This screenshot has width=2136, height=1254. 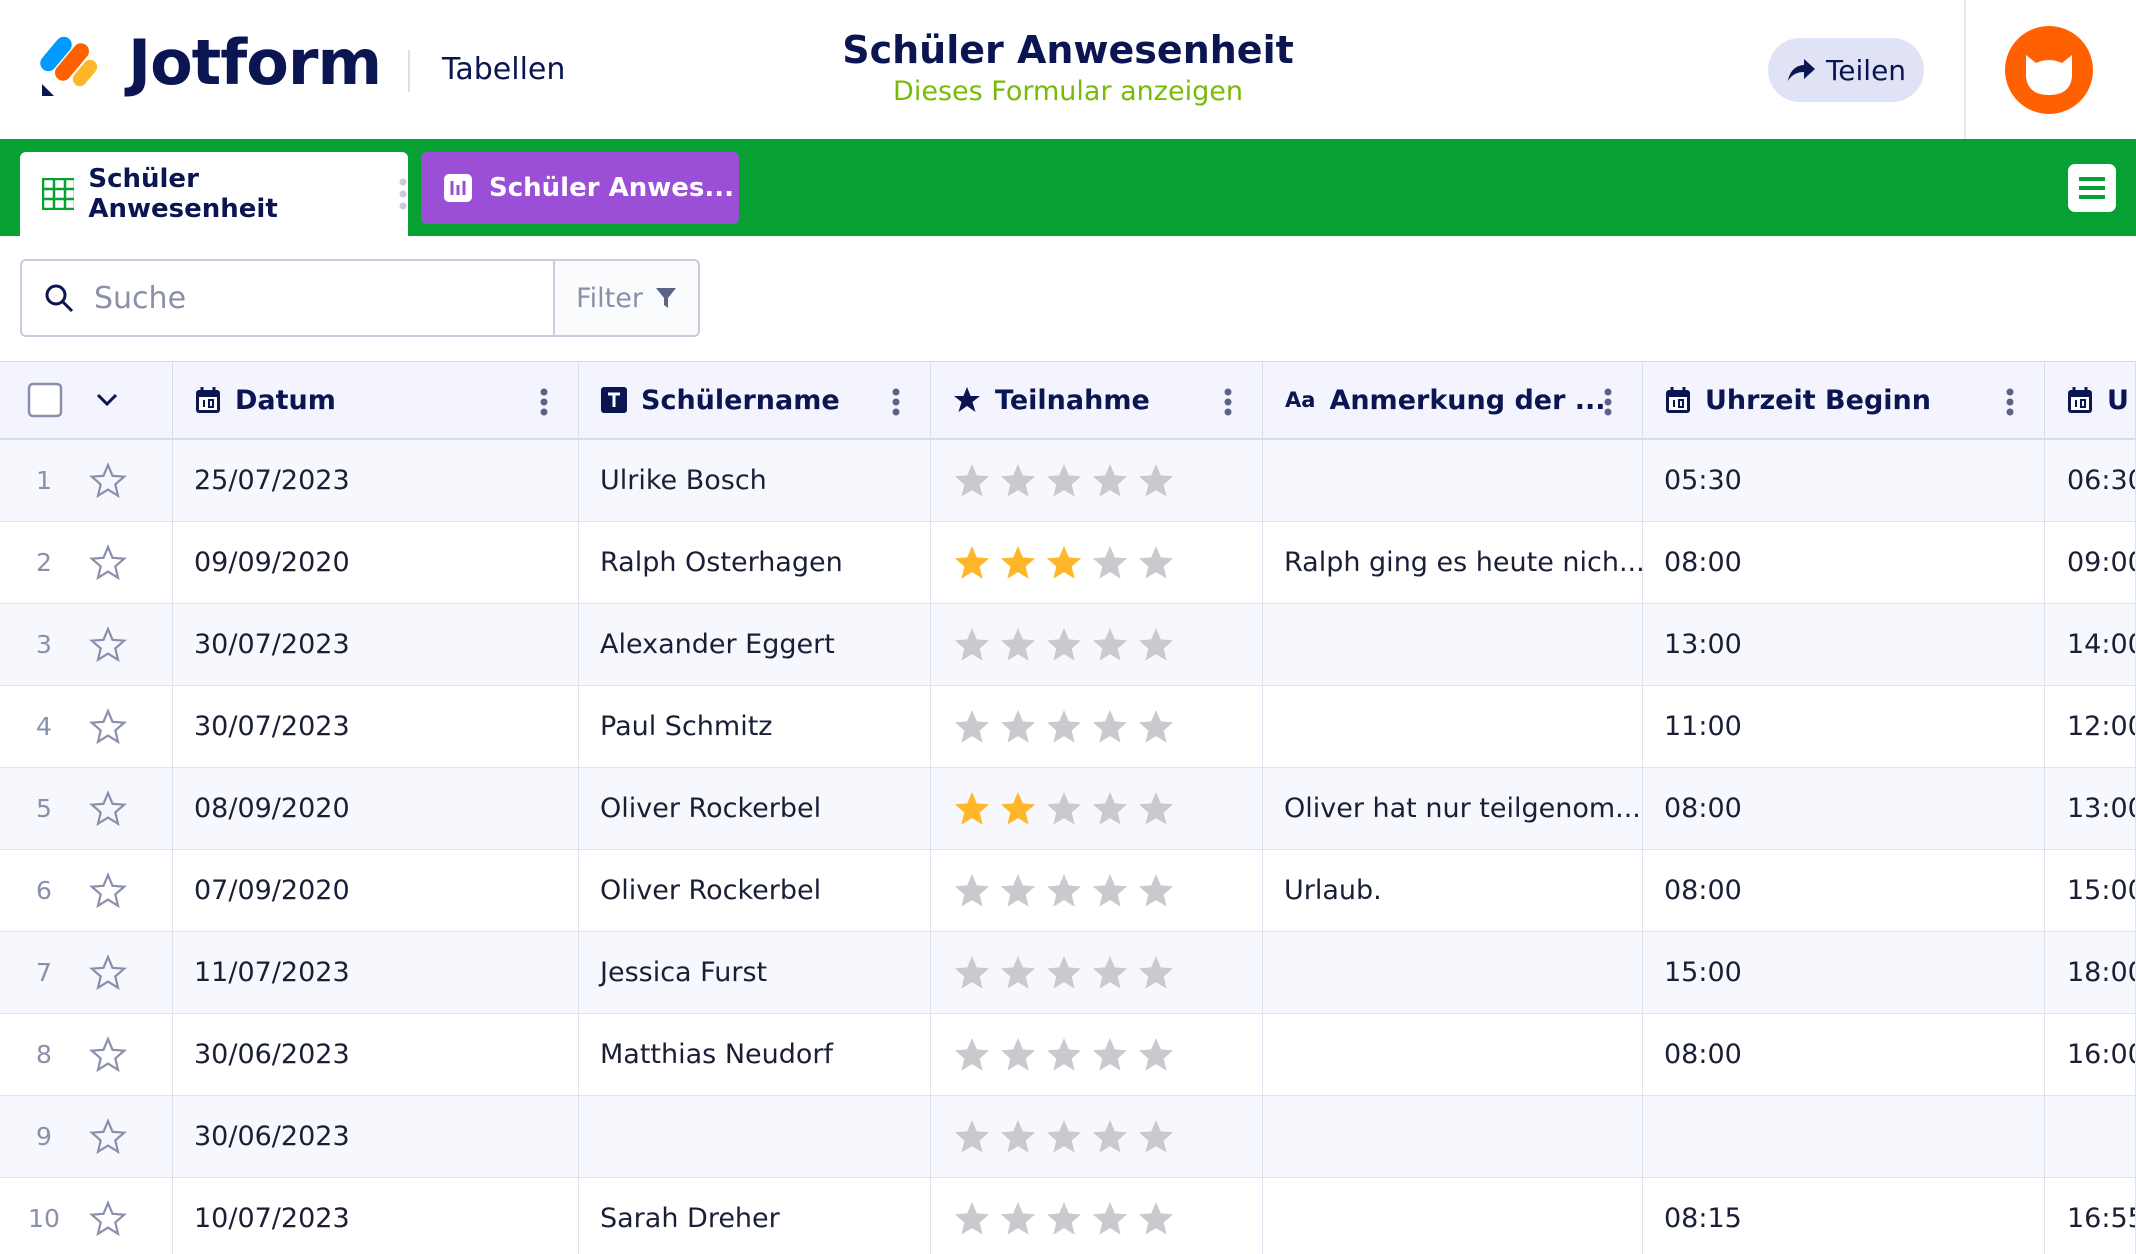 I want to click on table-row: 3 30/07/2023 Alexander Eggert 13:00 14:00, so click(x=1068, y=645).